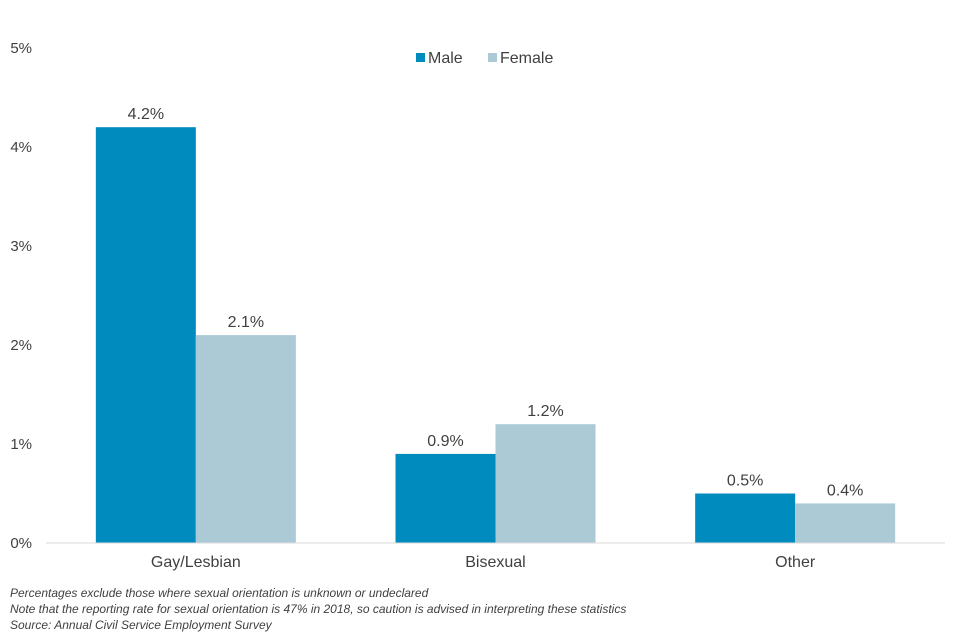 The image size is (960, 640). I want to click on y-tick-label: 2%, so click(21, 345).